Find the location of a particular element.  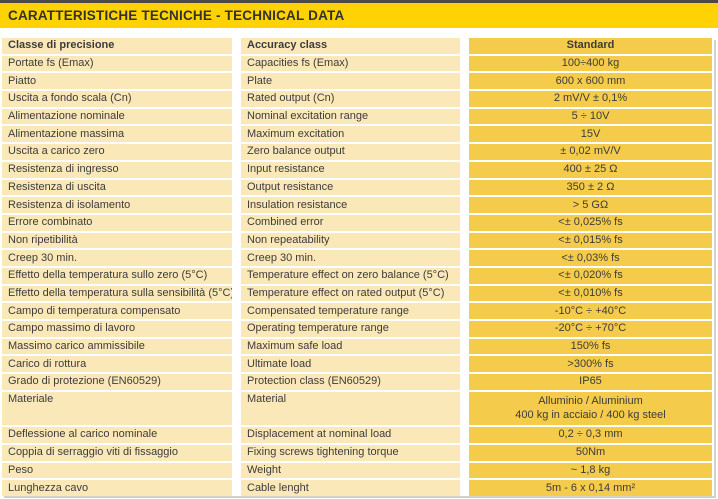

row-label-en: Operating temperature range is located at coordinates (350, 329).